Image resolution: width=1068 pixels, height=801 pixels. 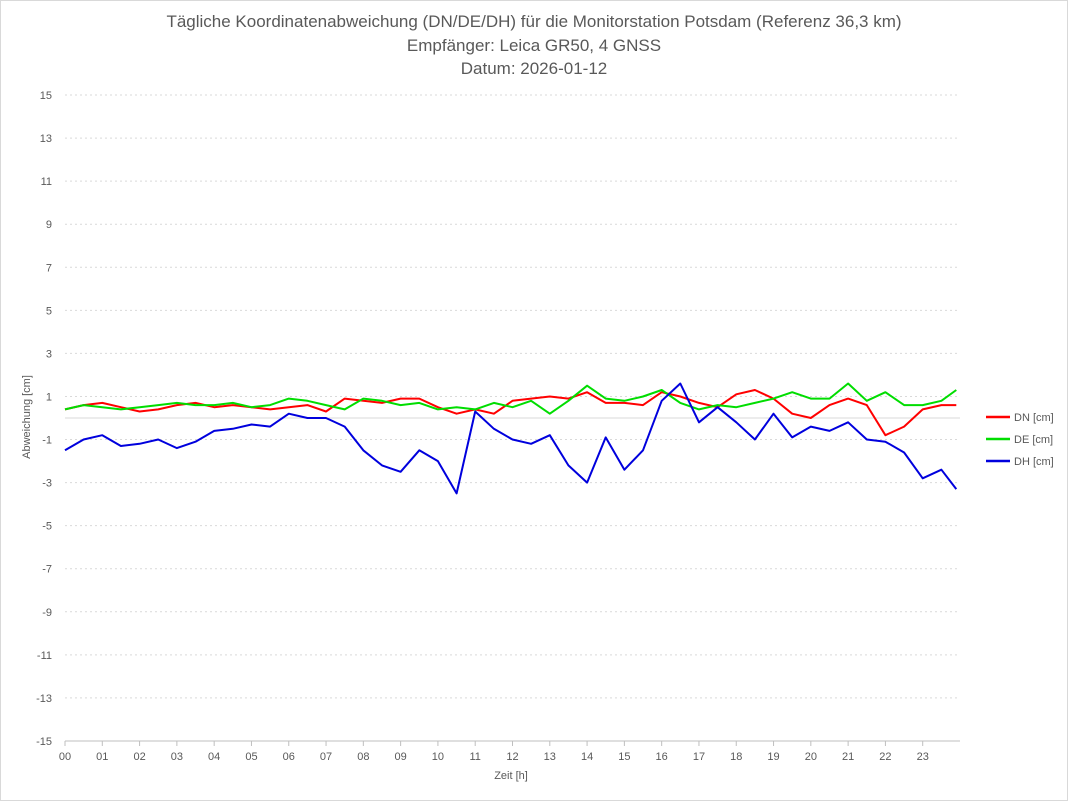 What do you see at coordinates (773, 757) in the screenshot?
I see `x-tick-label: 19` at bounding box center [773, 757].